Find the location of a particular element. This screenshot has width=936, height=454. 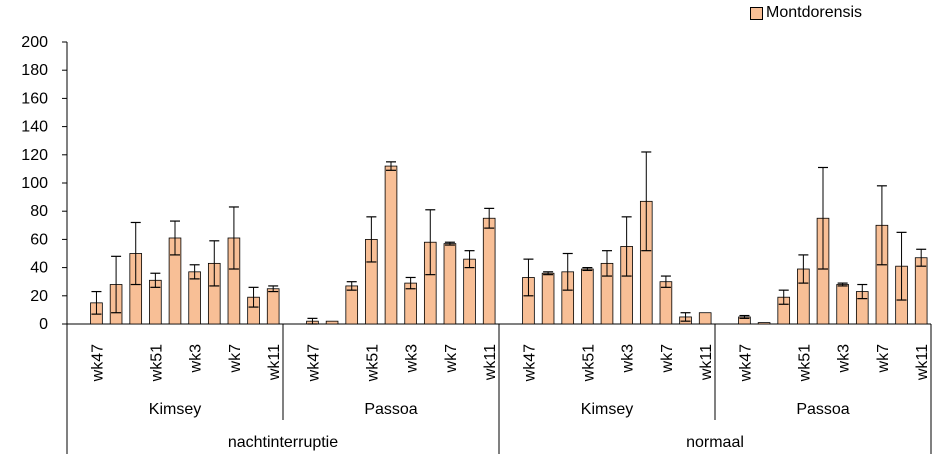

y-tick-label: 0 is located at coordinates (43, 324).